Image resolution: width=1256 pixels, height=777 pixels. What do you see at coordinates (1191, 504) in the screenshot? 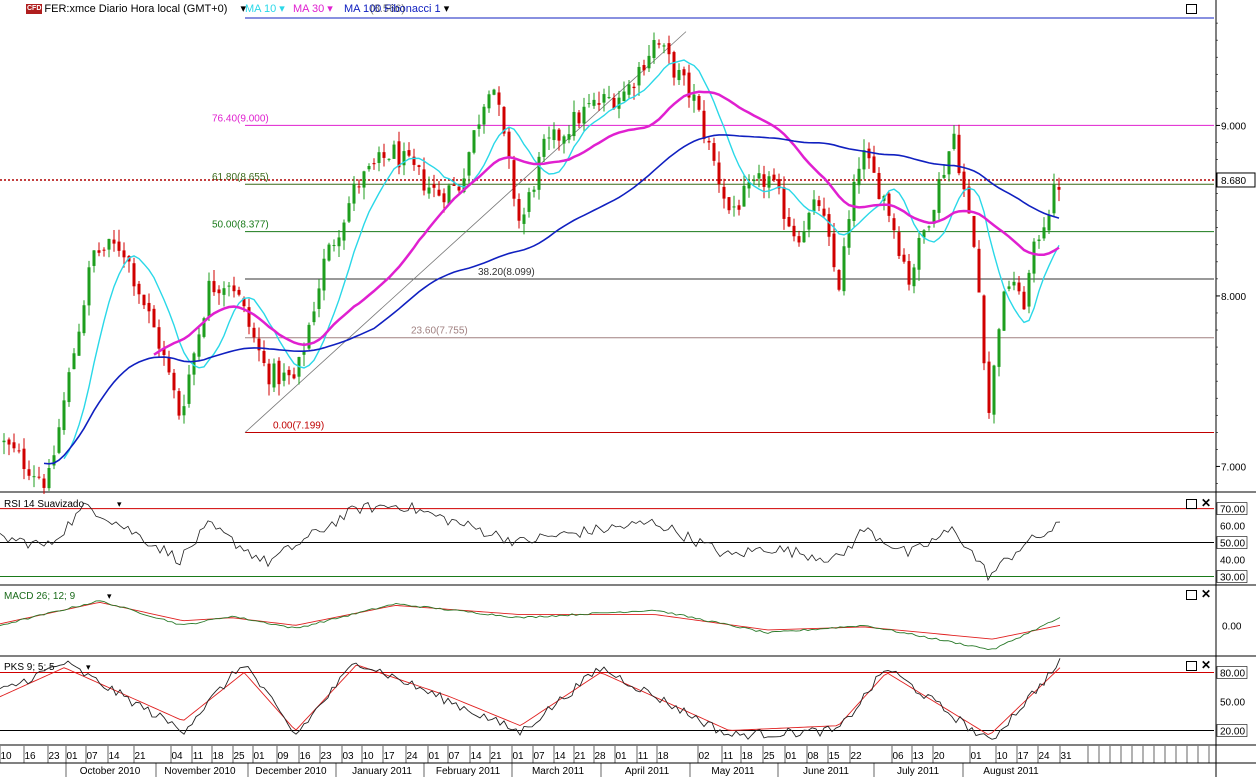
I see `maximize-rsi-icon` at bounding box center [1191, 504].